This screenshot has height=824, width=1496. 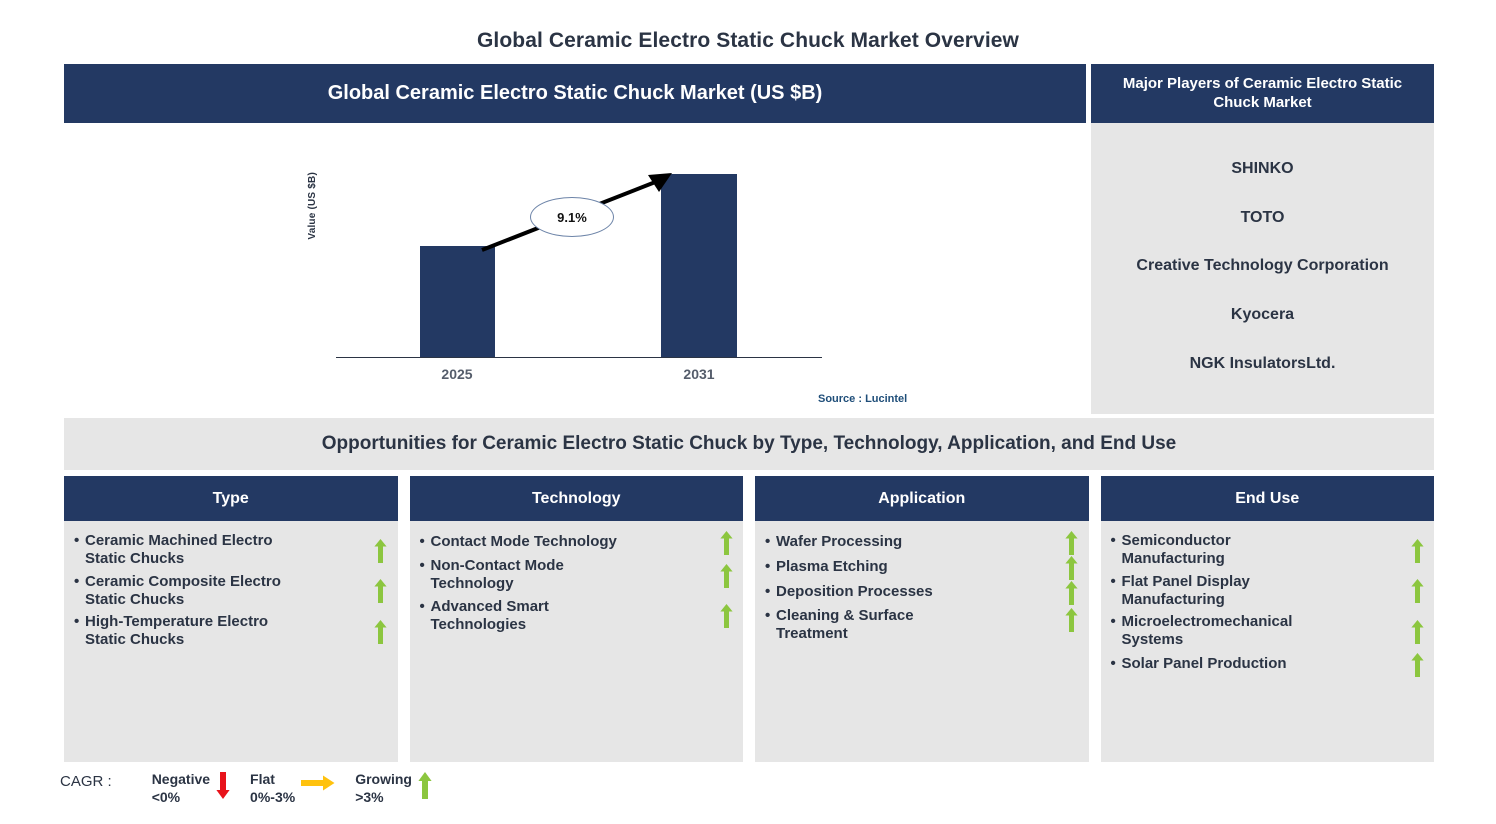 I want to click on x-tick-2025: 2025, so click(x=457, y=374).